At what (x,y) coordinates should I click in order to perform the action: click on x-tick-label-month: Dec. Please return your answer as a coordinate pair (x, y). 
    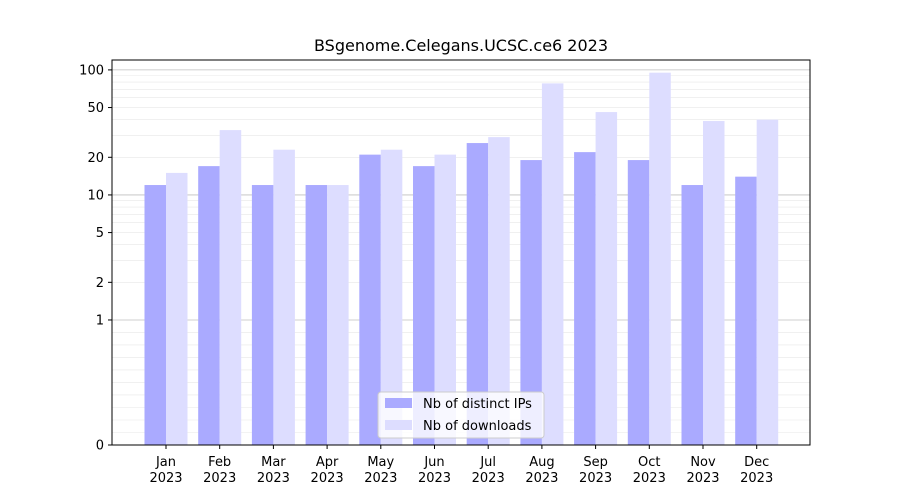
    Looking at the image, I should click on (756, 462).